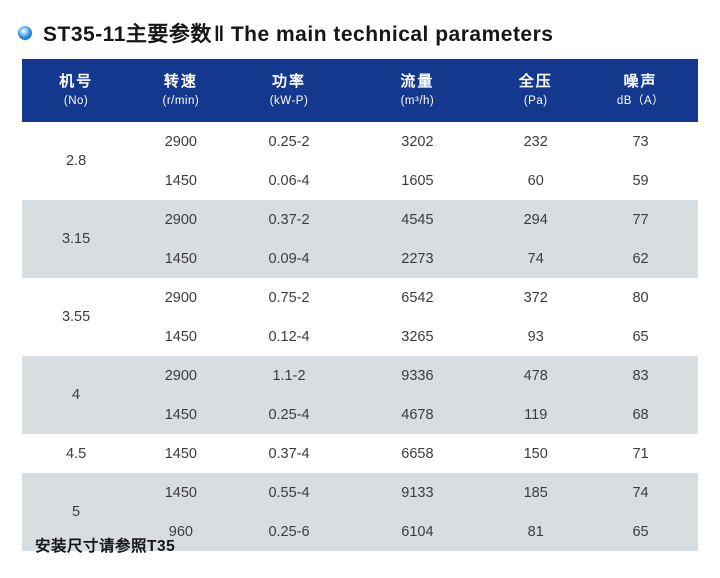 The image size is (720, 578). I want to click on value-cell: 0.12-4, so click(289, 336).